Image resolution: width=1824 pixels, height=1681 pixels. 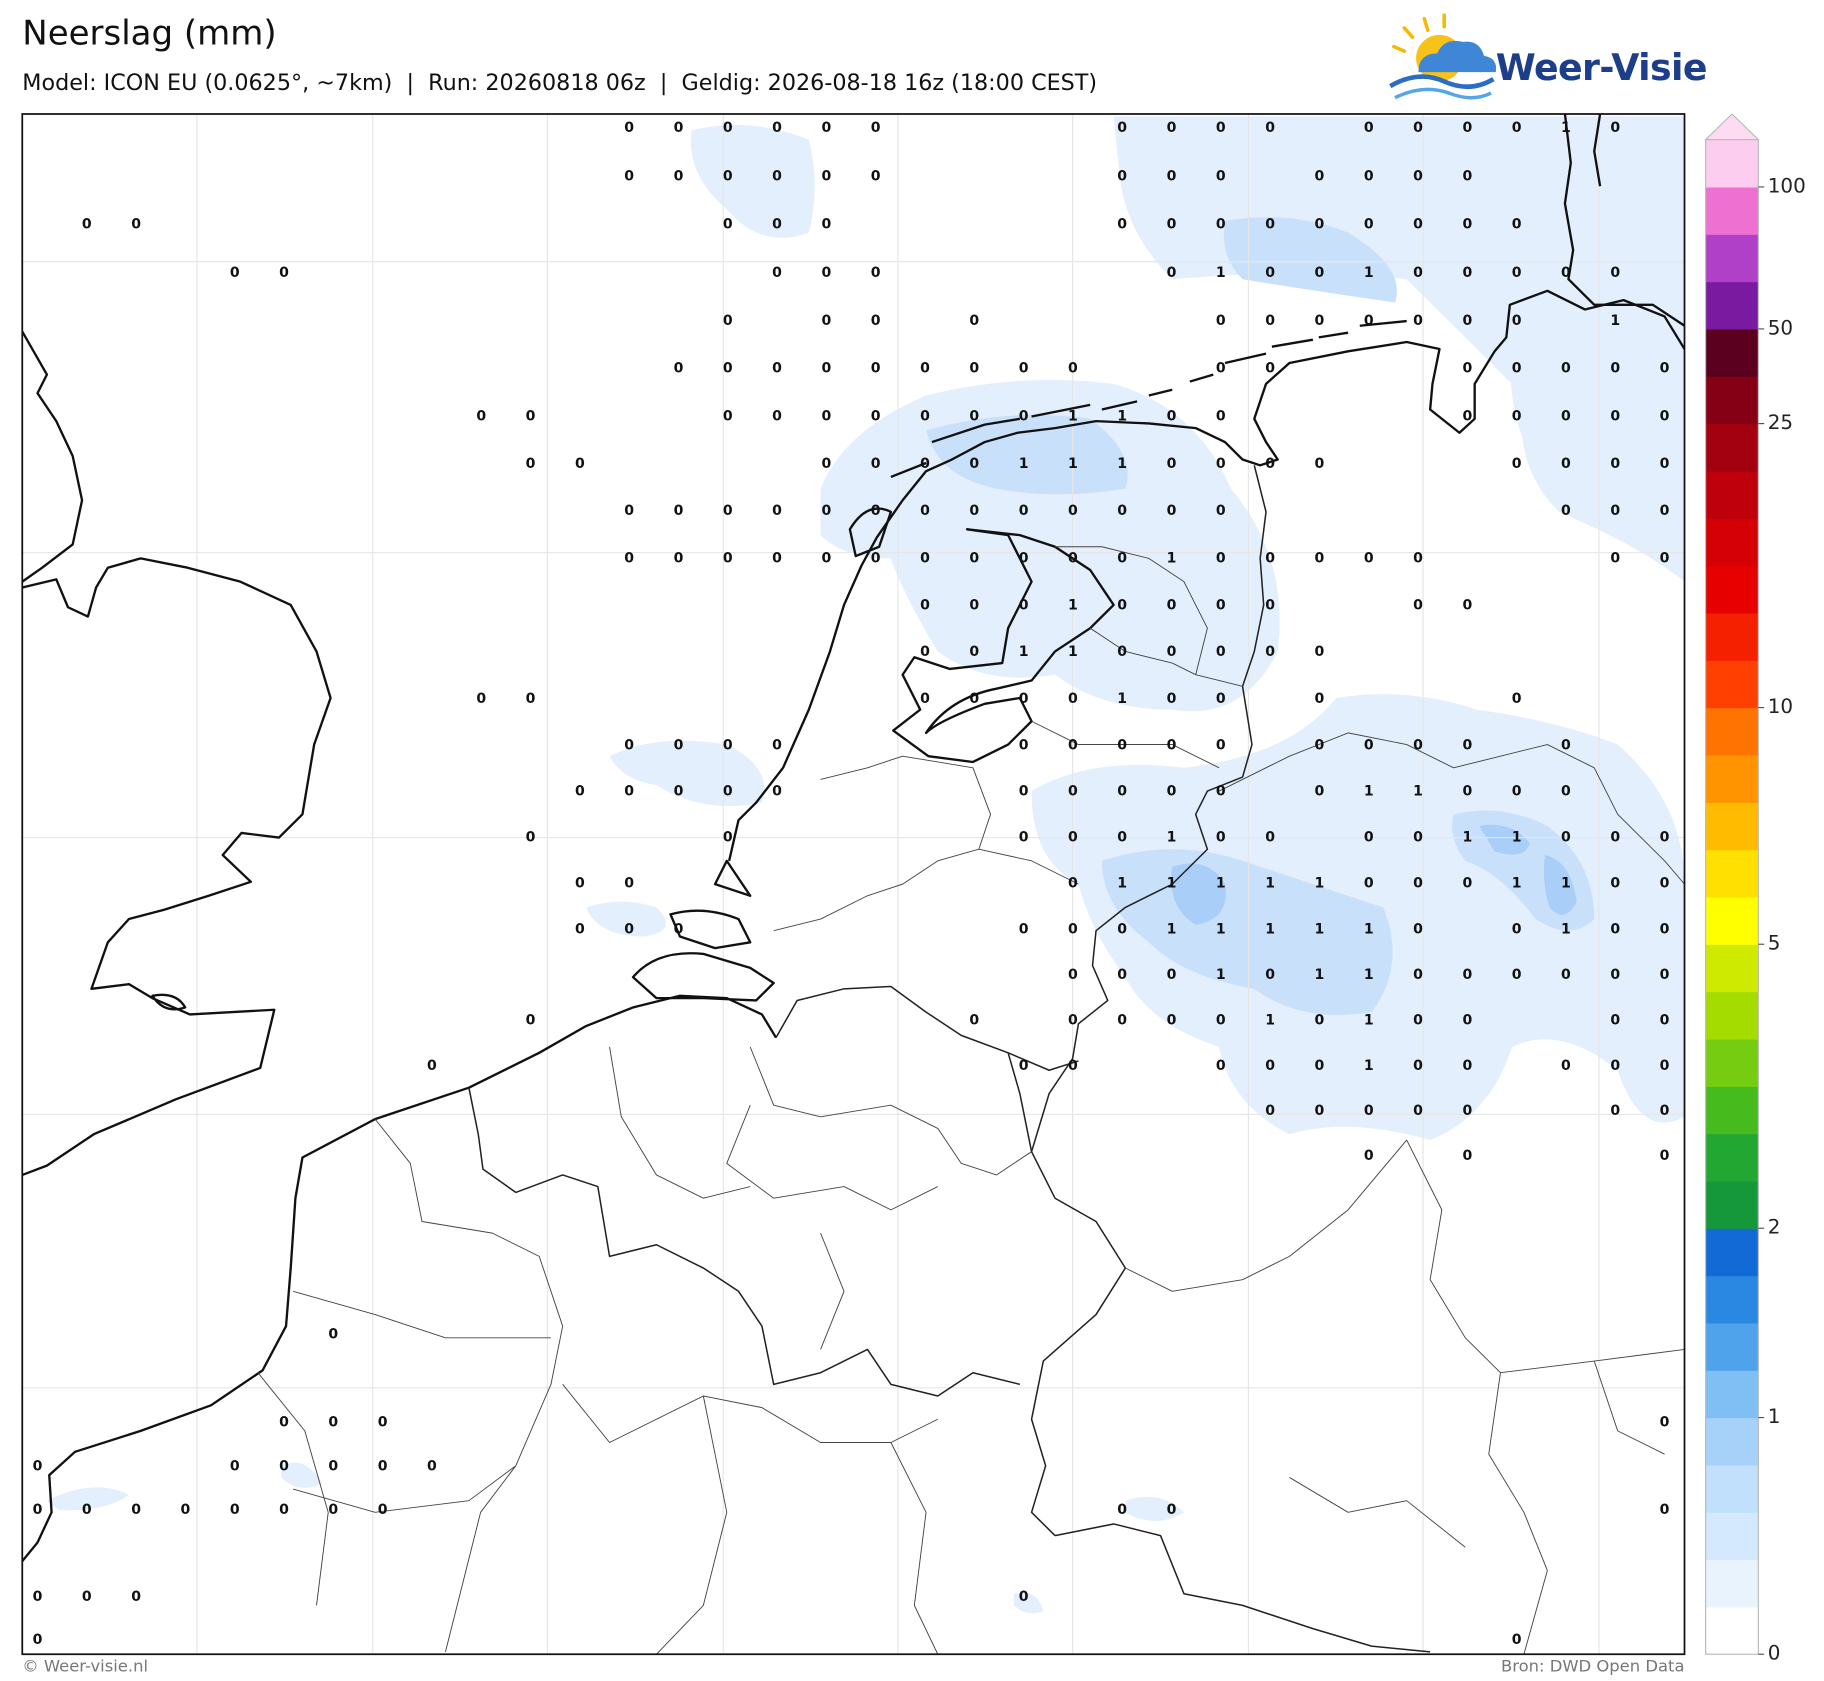 What do you see at coordinates (1310, 260) in the screenshot?
I see `precip-area` at bounding box center [1310, 260].